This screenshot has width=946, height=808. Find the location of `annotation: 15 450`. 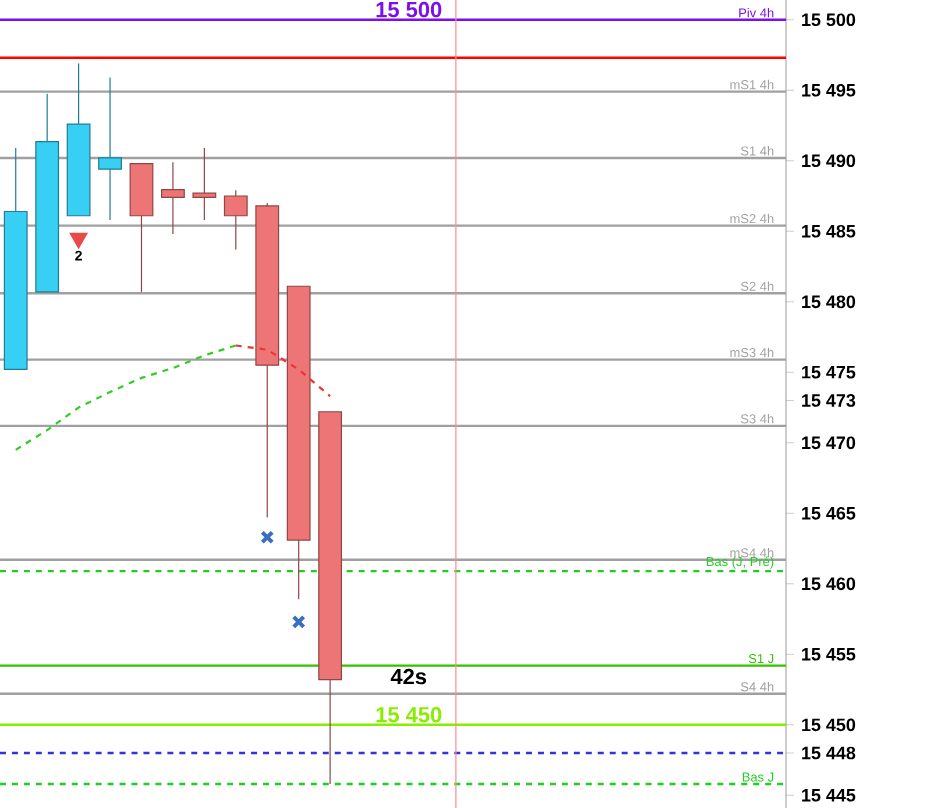

annotation: 15 450 is located at coordinates (409, 714).